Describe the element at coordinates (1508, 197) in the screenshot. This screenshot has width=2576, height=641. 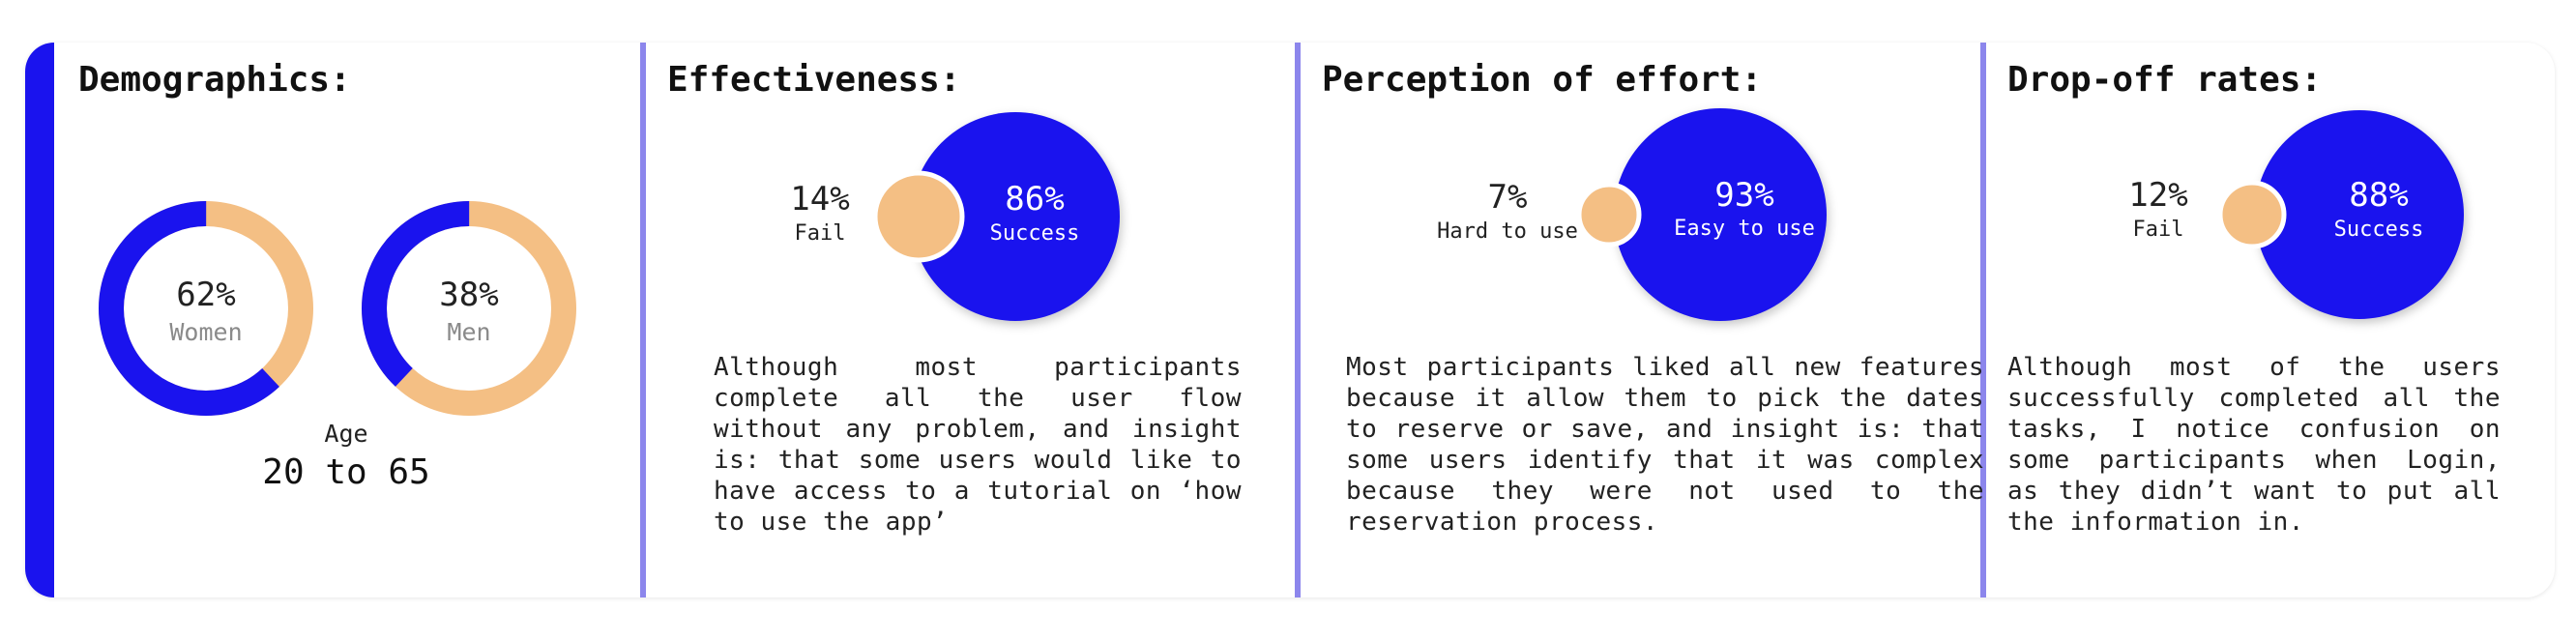
I see `hard-percent: 7%` at that location.